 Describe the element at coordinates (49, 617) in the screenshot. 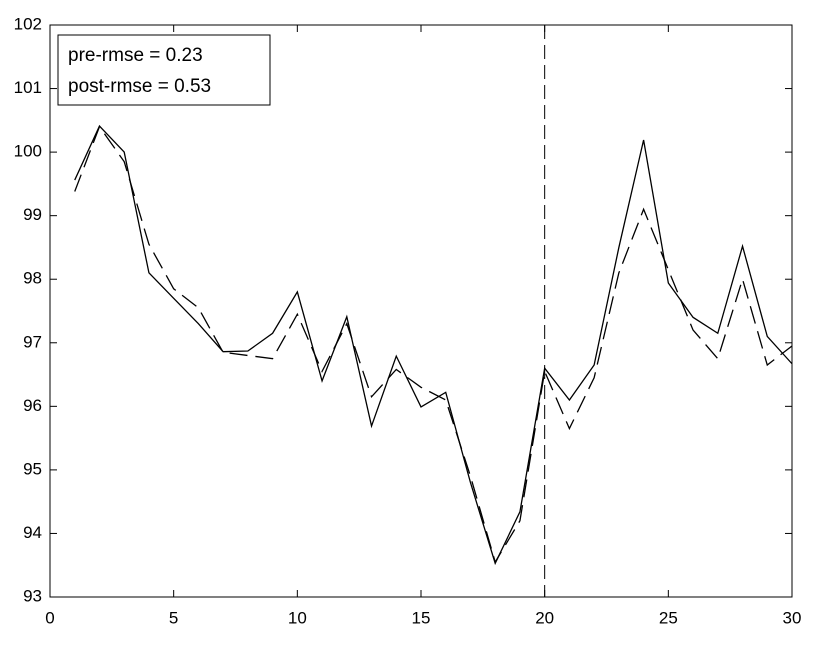

I see `x-tick-label: 0` at that location.